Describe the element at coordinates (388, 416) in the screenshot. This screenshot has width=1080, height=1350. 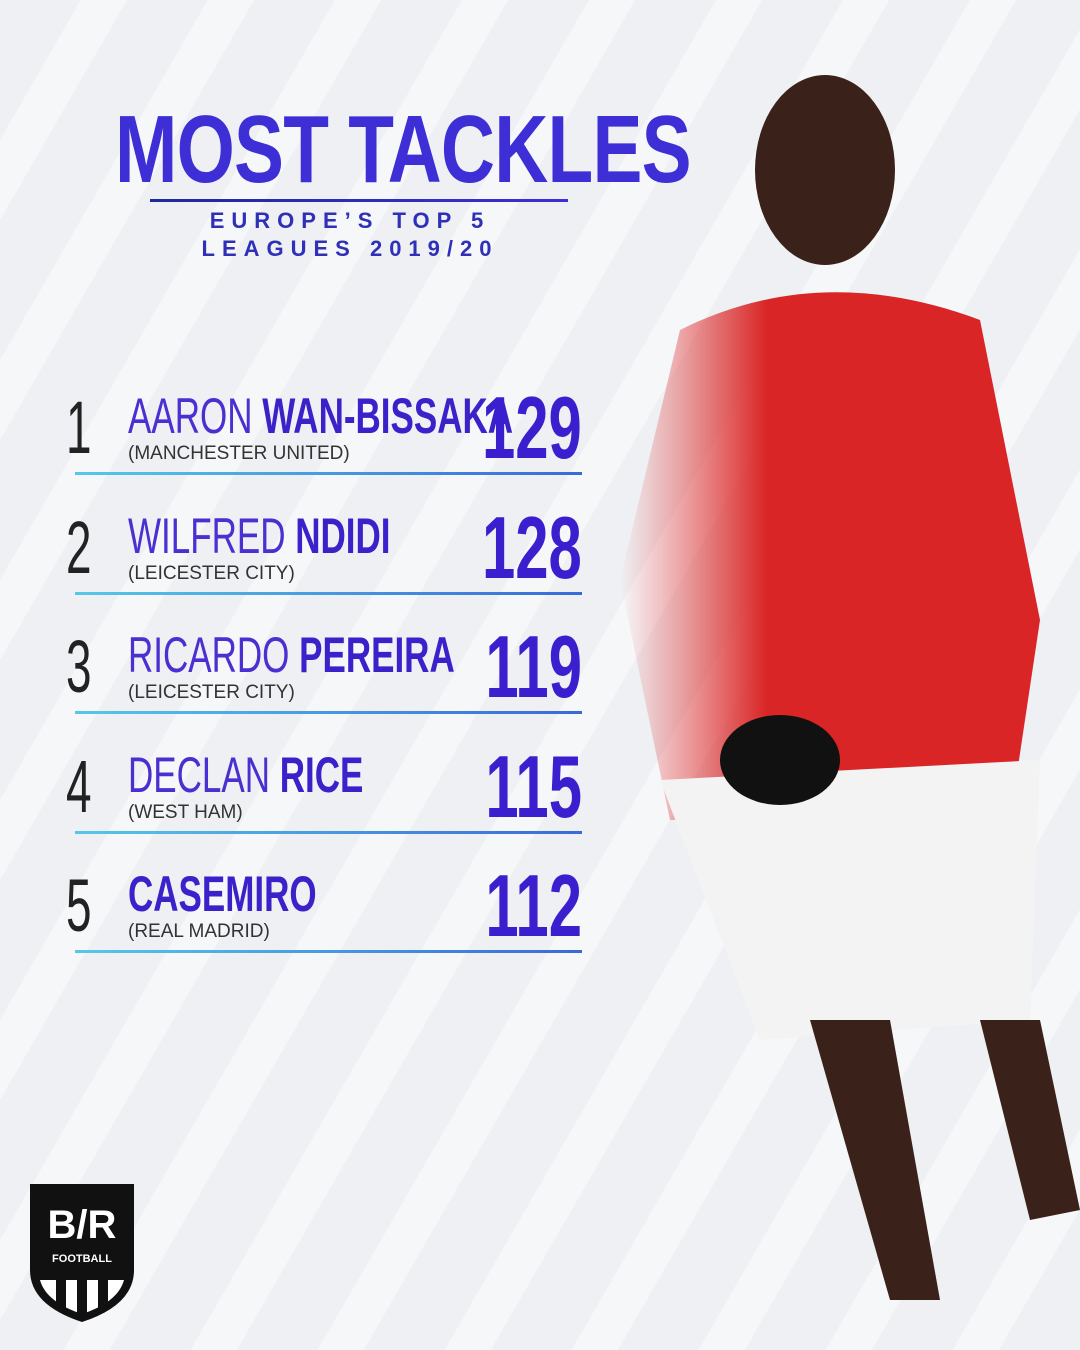
I see `last-name: WAN-BISSAKA` at that location.